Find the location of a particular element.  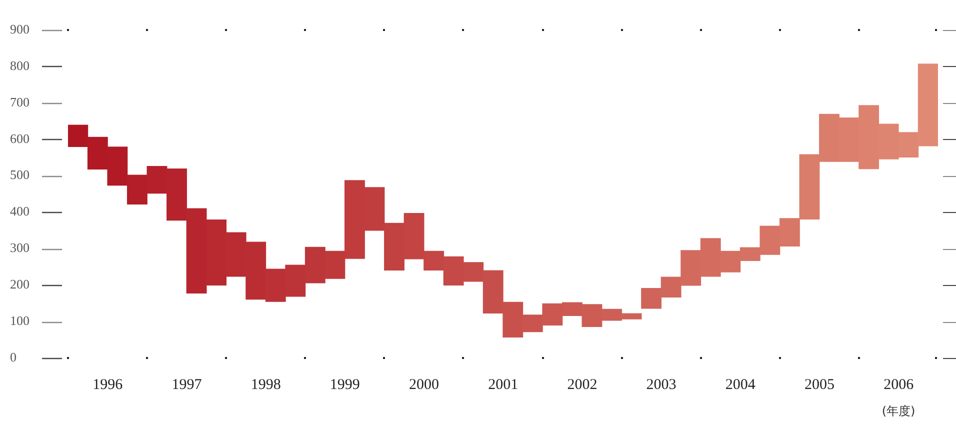

y-tick-label: 700 is located at coordinates (20, 102).